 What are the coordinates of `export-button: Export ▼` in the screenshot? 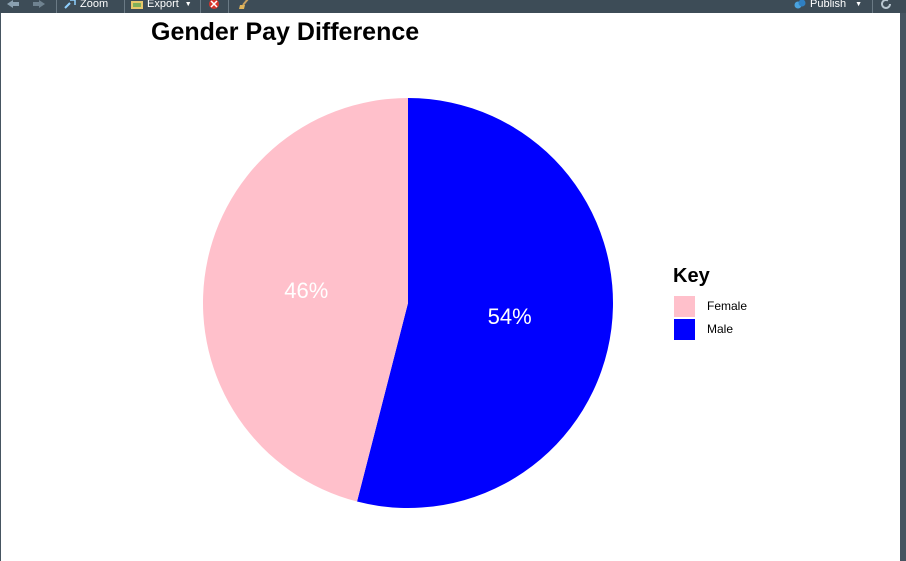 It's located at (161, 6).